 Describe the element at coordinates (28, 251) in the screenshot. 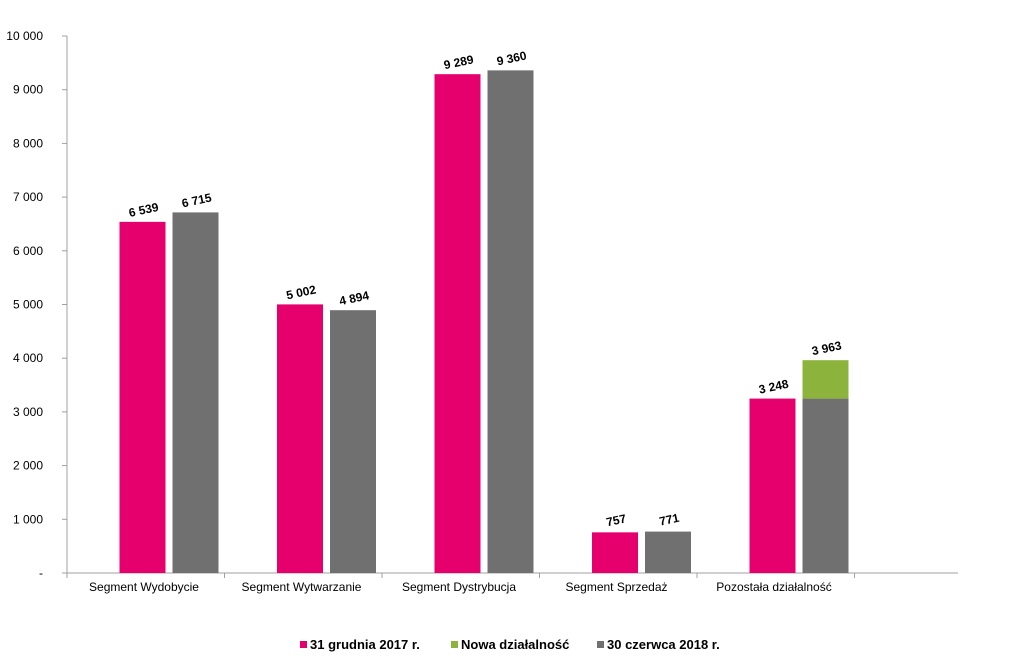

I see `y-tick-label: 6 000` at that location.